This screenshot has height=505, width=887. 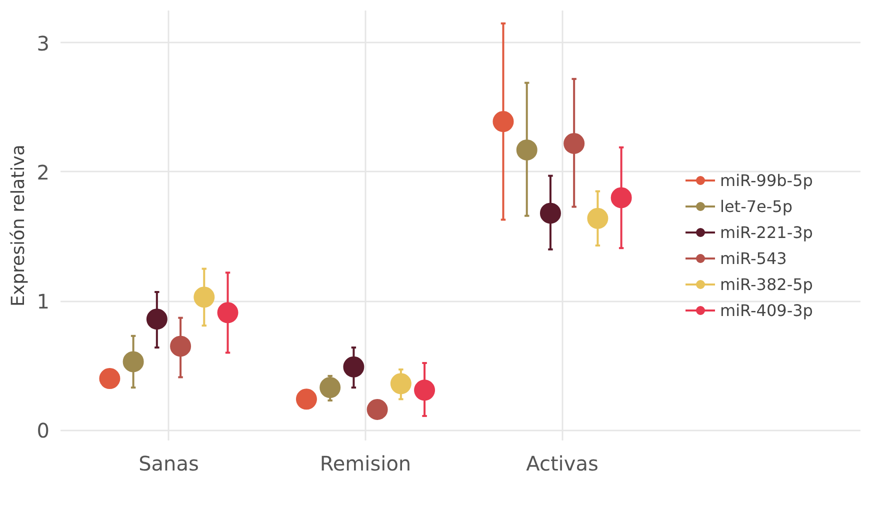 I want to click on y-tick-label: 0, so click(x=43, y=430).